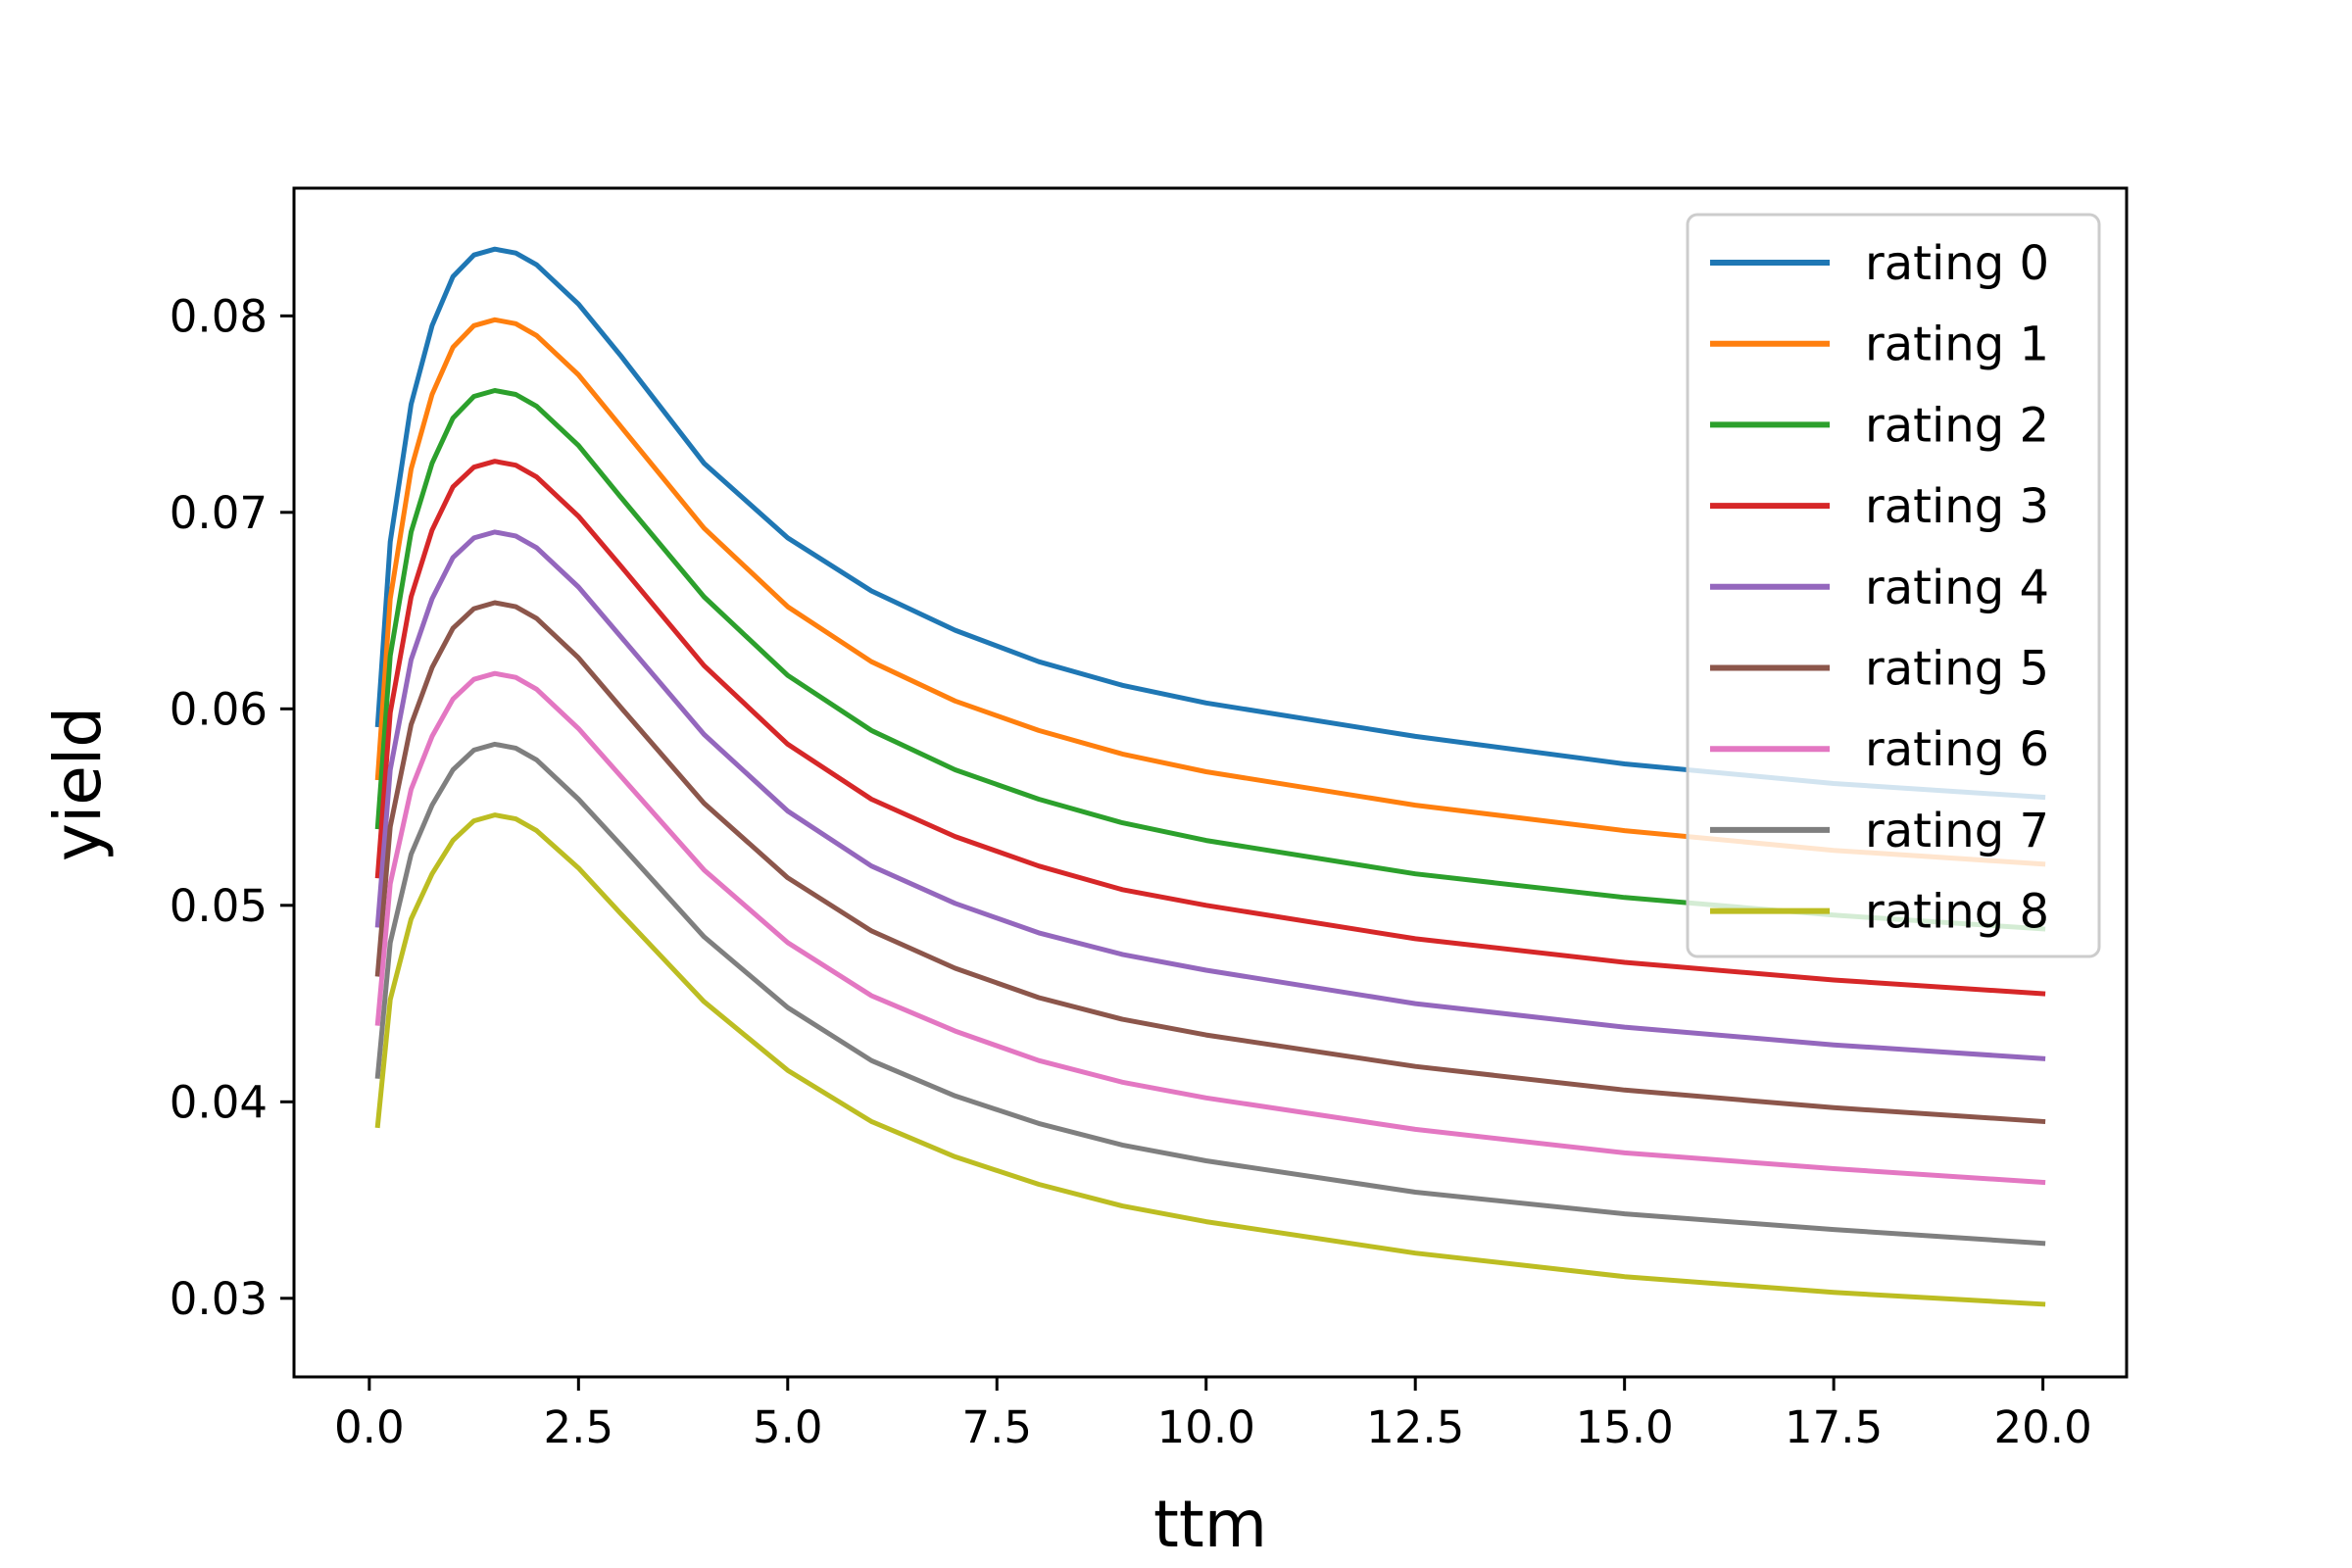 The image size is (2352, 1568). Describe the element at coordinates (219, 1102) in the screenshot. I see `y-tick-label: 0.04` at that location.